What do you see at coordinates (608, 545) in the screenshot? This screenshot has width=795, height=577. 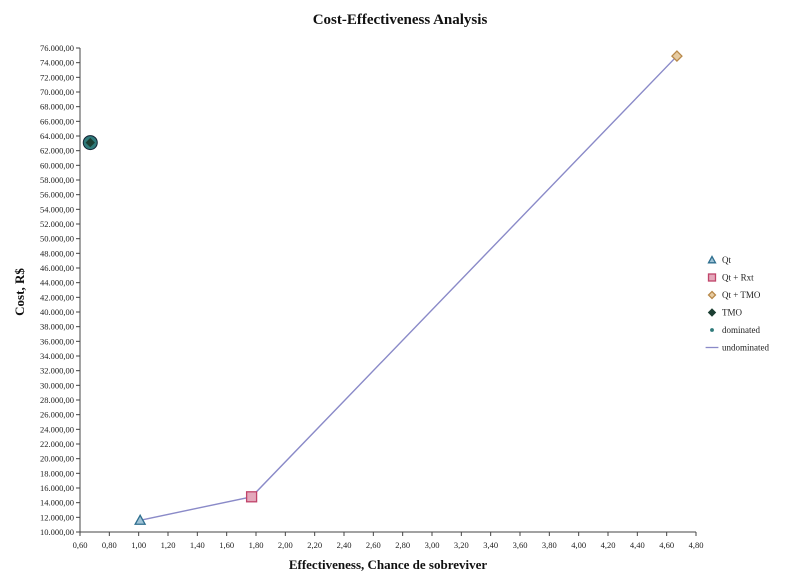 I see `x-tick-label: 4,20` at bounding box center [608, 545].